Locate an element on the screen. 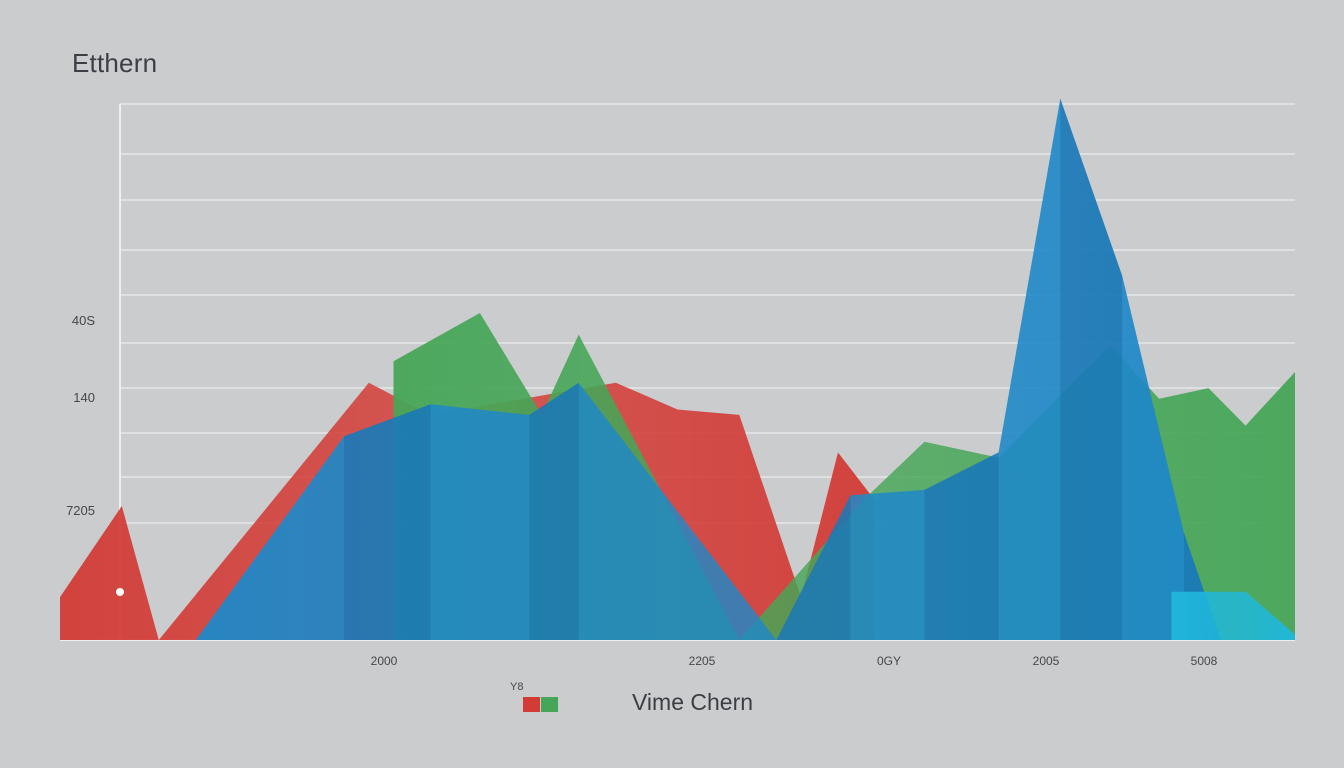 The image size is (1344, 768). legend-swatch-green is located at coordinates (549, 704).